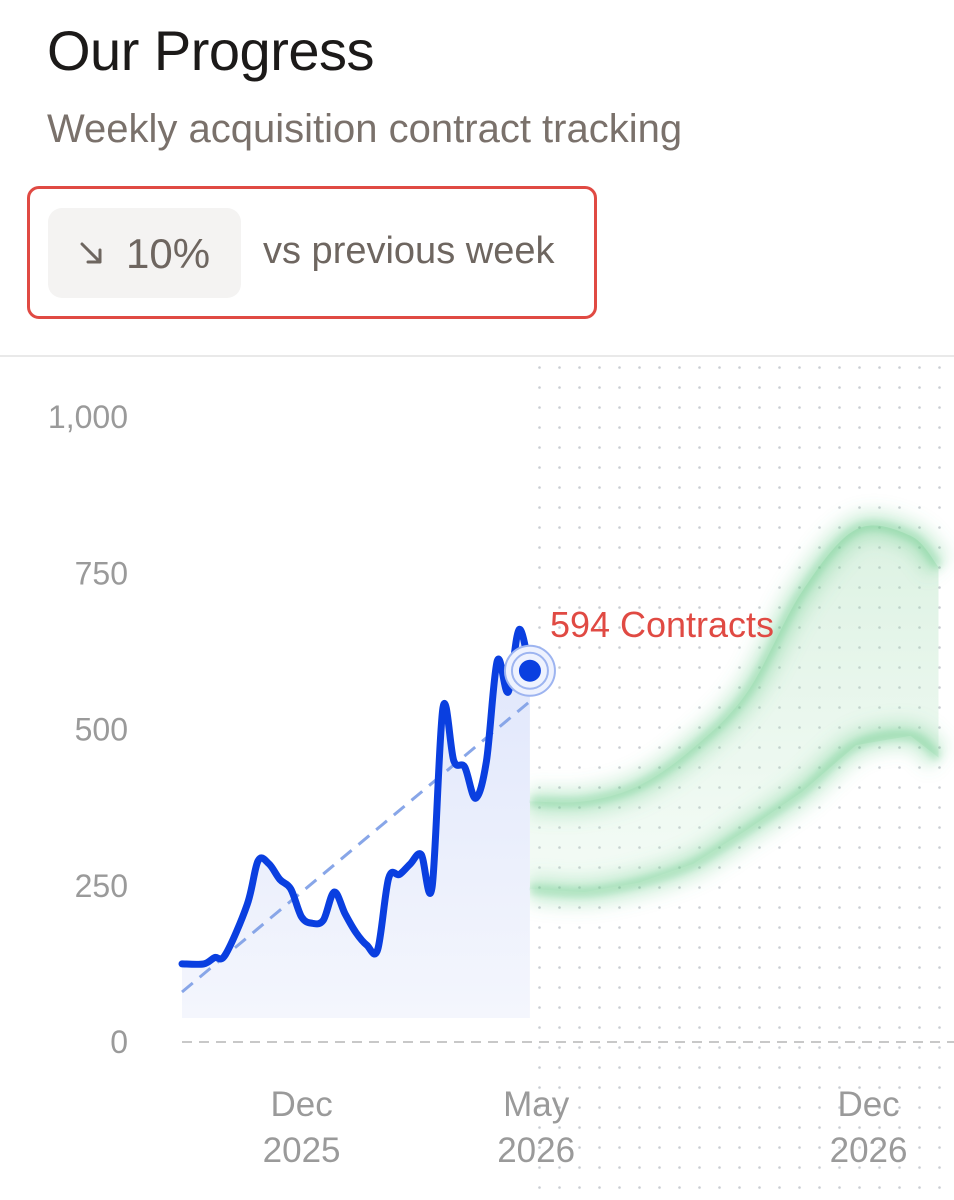 The image size is (954, 1200). Describe the element at coordinates (409, 251) in the screenshot. I see `change-caption: vs previous week` at that location.